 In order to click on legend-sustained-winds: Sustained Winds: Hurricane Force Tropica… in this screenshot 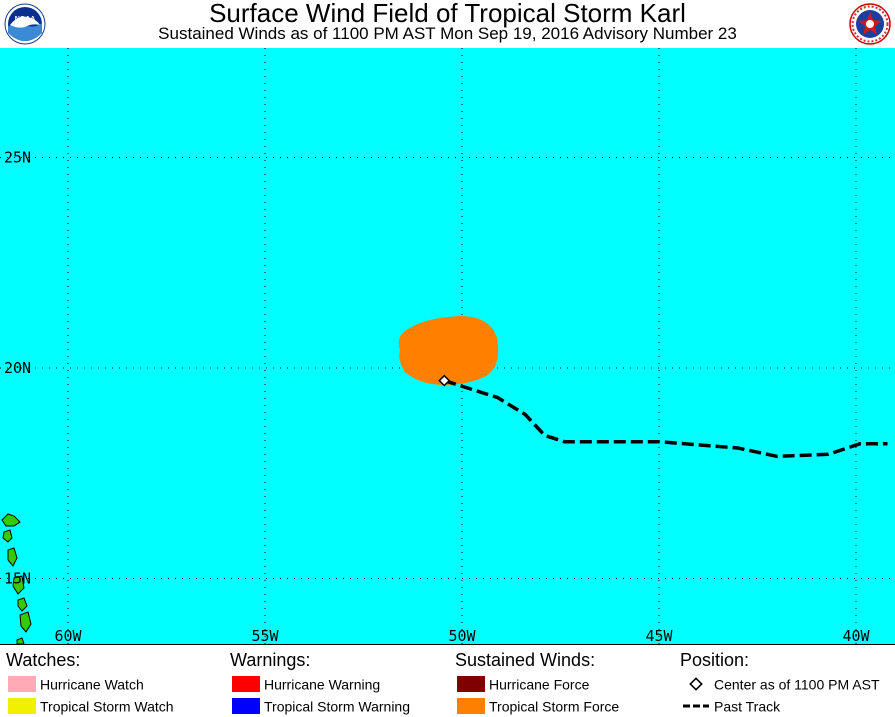, I will do `click(565, 682)`.